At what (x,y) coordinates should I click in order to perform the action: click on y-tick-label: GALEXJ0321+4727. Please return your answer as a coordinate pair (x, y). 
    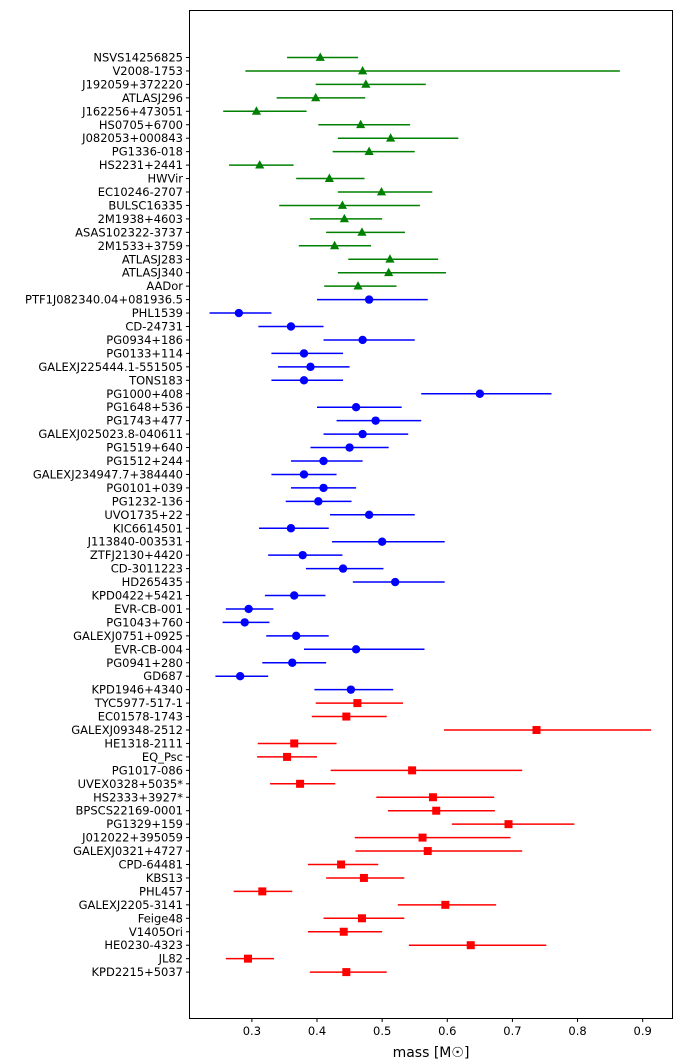
    Looking at the image, I should click on (128, 851).